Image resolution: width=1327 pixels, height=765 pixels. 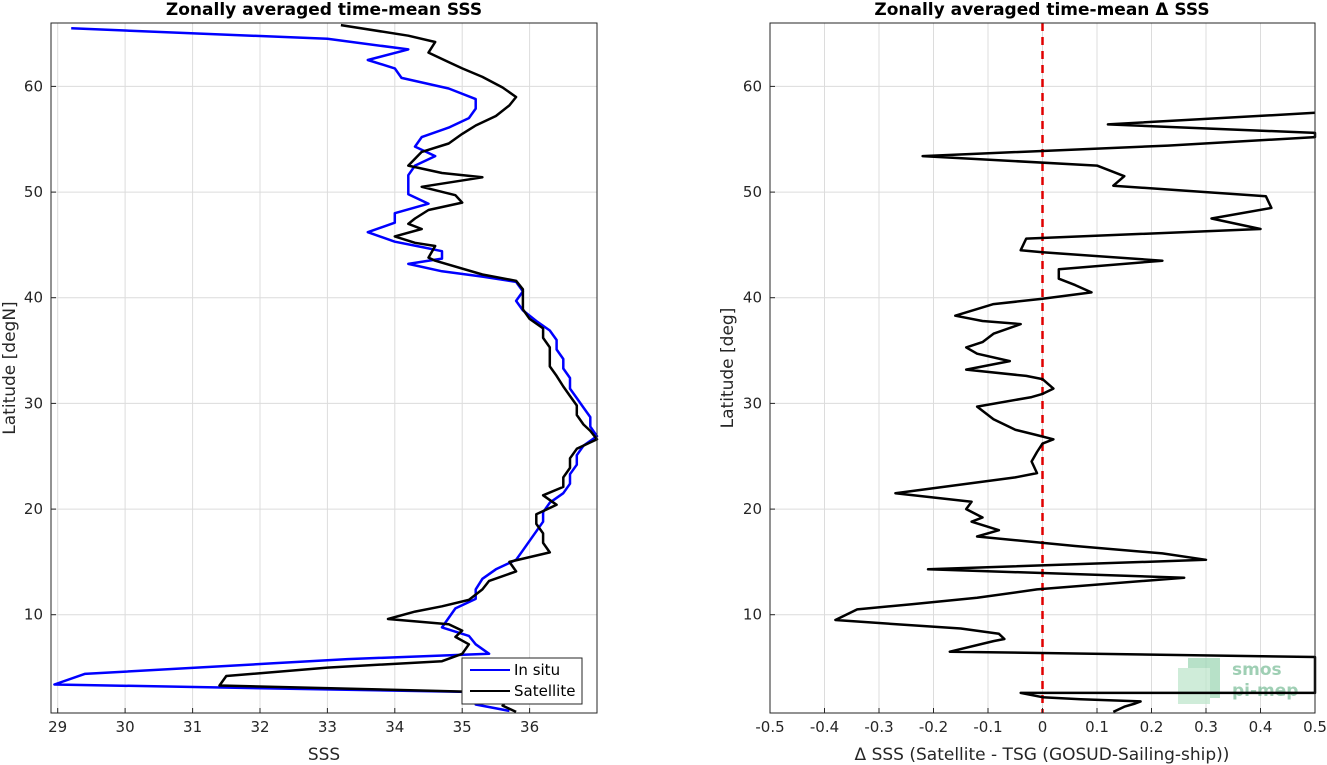 What do you see at coordinates (57, 727) in the screenshot?
I see `sss-x-tick-label: 29` at bounding box center [57, 727].